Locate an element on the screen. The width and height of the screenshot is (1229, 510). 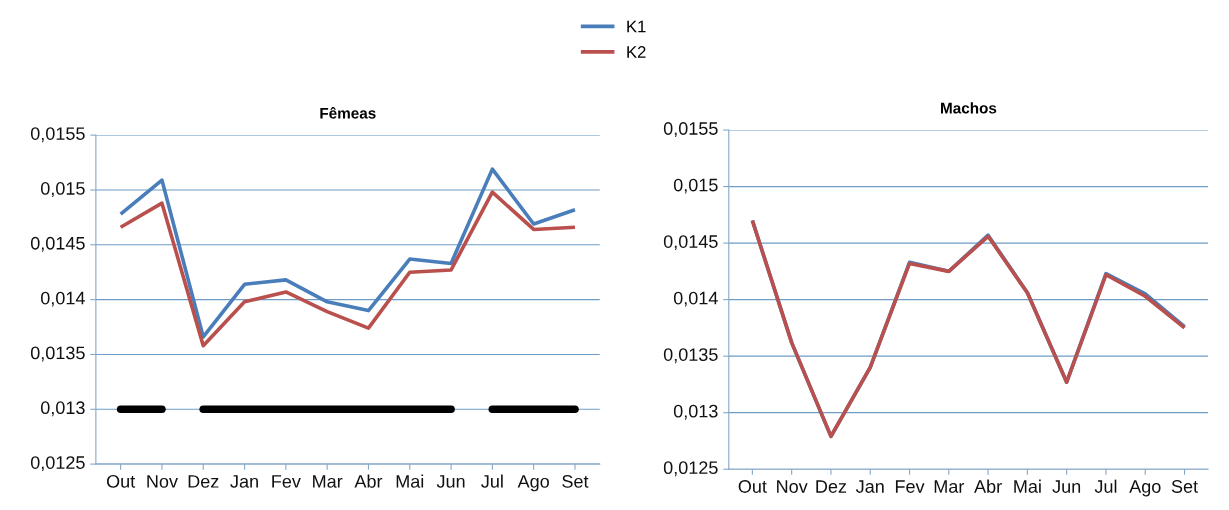
chart-title: Machos is located at coordinates (969, 108).